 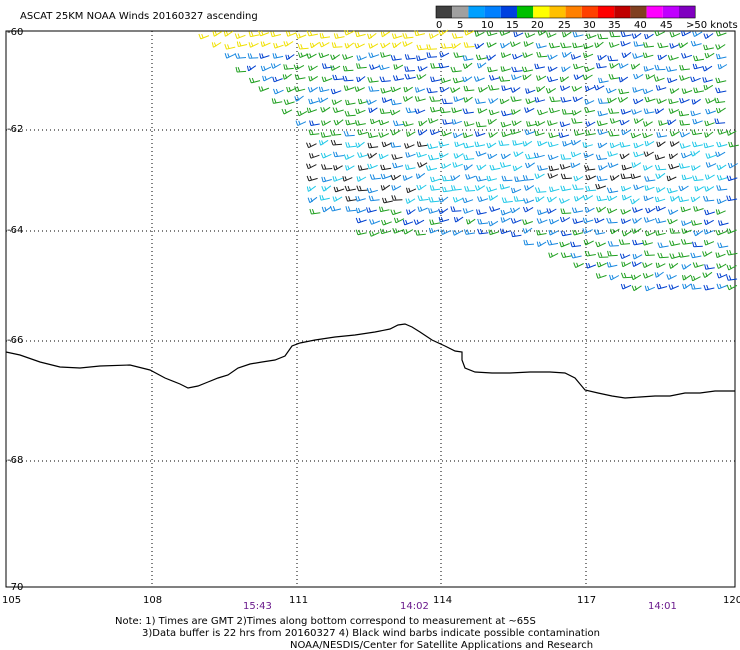 What do you see at coordinates (512, 25) in the screenshot?
I see `legend-label: 15` at bounding box center [512, 25].